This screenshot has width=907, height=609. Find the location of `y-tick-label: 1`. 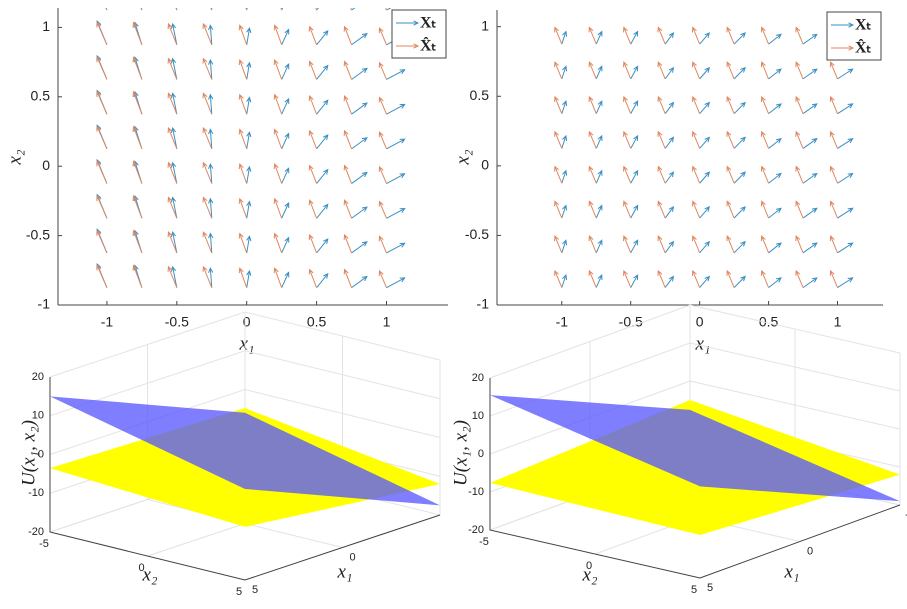

y-tick-label: 1 is located at coordinates (485, 25).